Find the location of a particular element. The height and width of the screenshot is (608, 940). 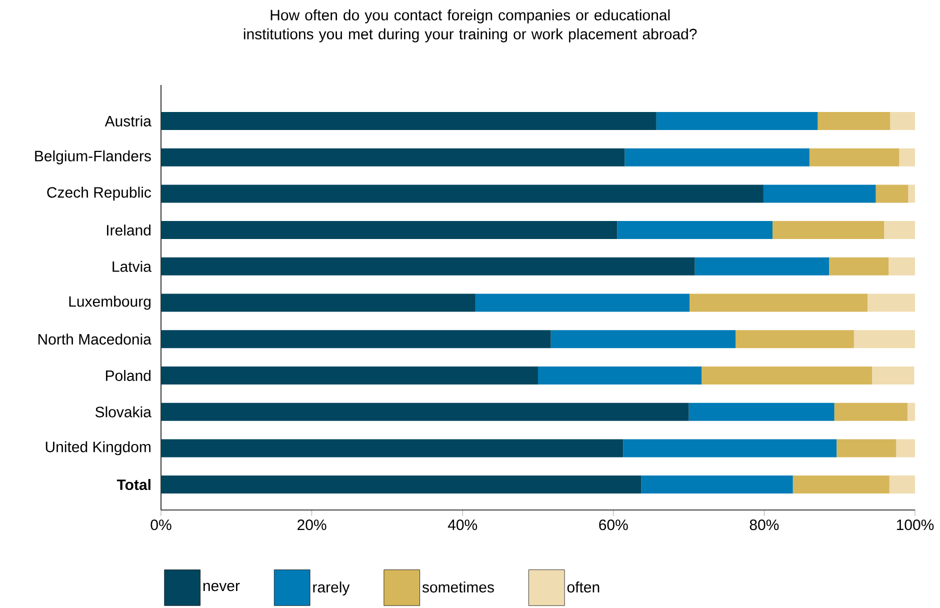

y-tick-label: North Macedonia is located at coordinates (95, 339).